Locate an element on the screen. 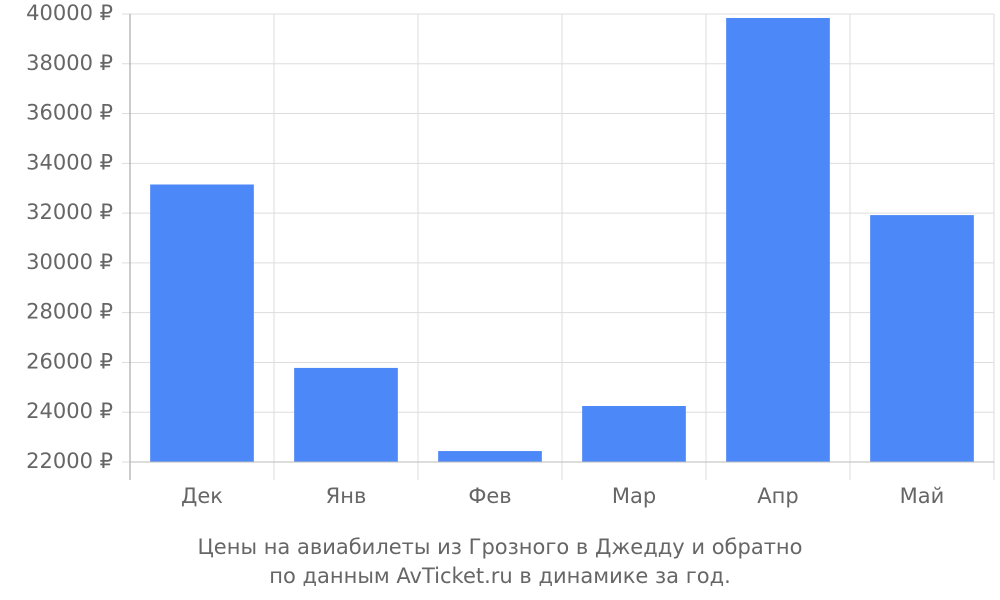  y-tick-label: 24000 ₽ is located at coordinates (69, 411).